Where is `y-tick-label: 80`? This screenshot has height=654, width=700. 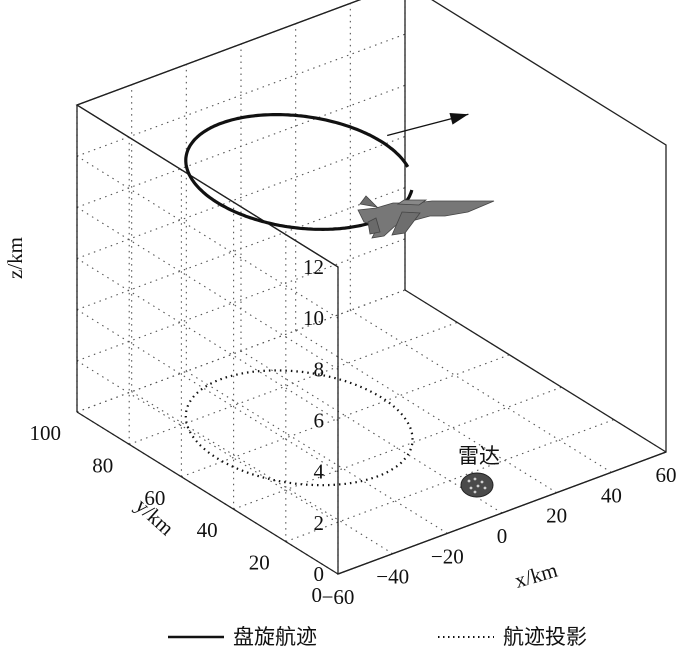 y-tick-label: 80 is located at coordinates (102, 465).